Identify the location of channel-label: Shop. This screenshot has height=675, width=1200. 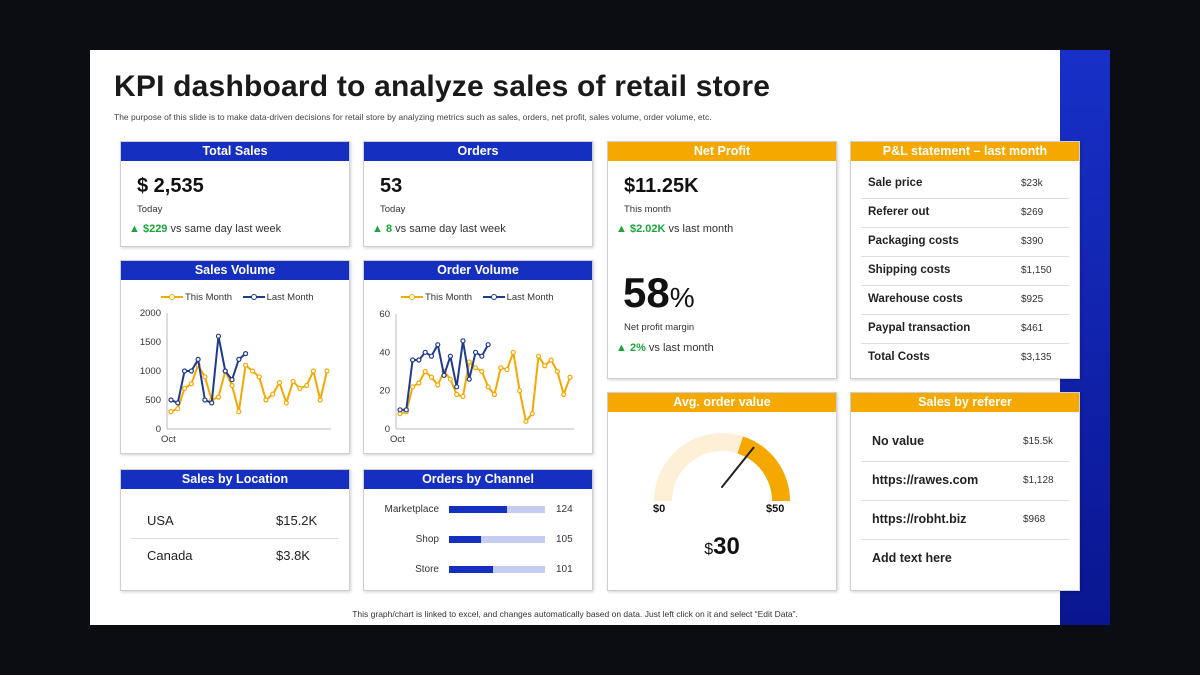
(427, 539).